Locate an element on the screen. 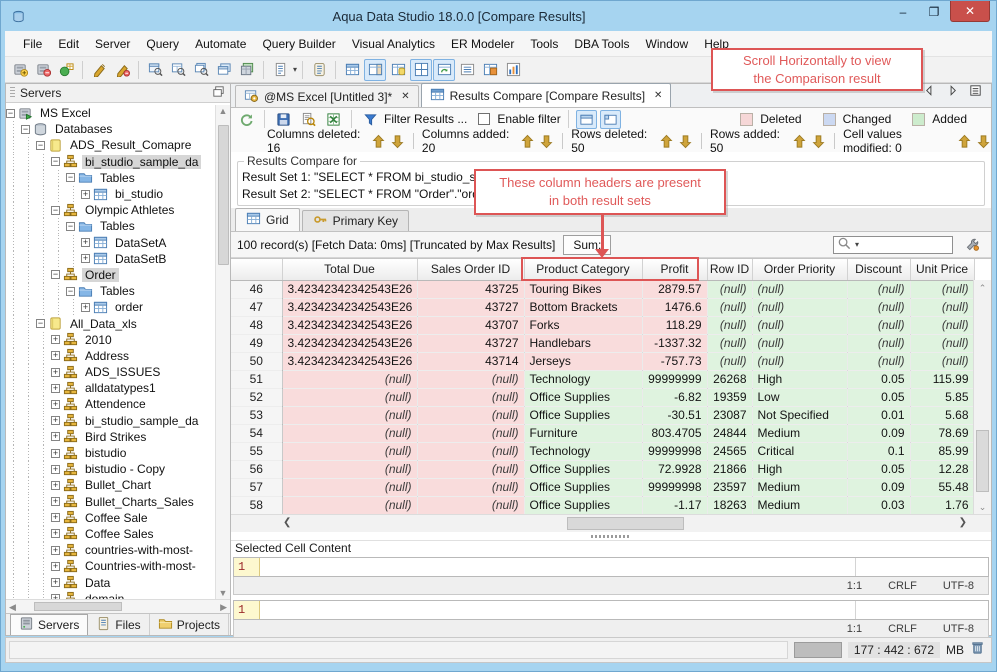 The height and width of the screenshot is (672, 997). row-number: 53 is located at coordinates (257, 415).